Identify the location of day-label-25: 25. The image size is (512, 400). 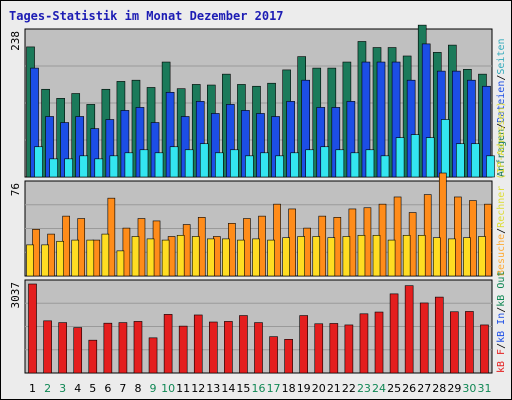
(394, 388).